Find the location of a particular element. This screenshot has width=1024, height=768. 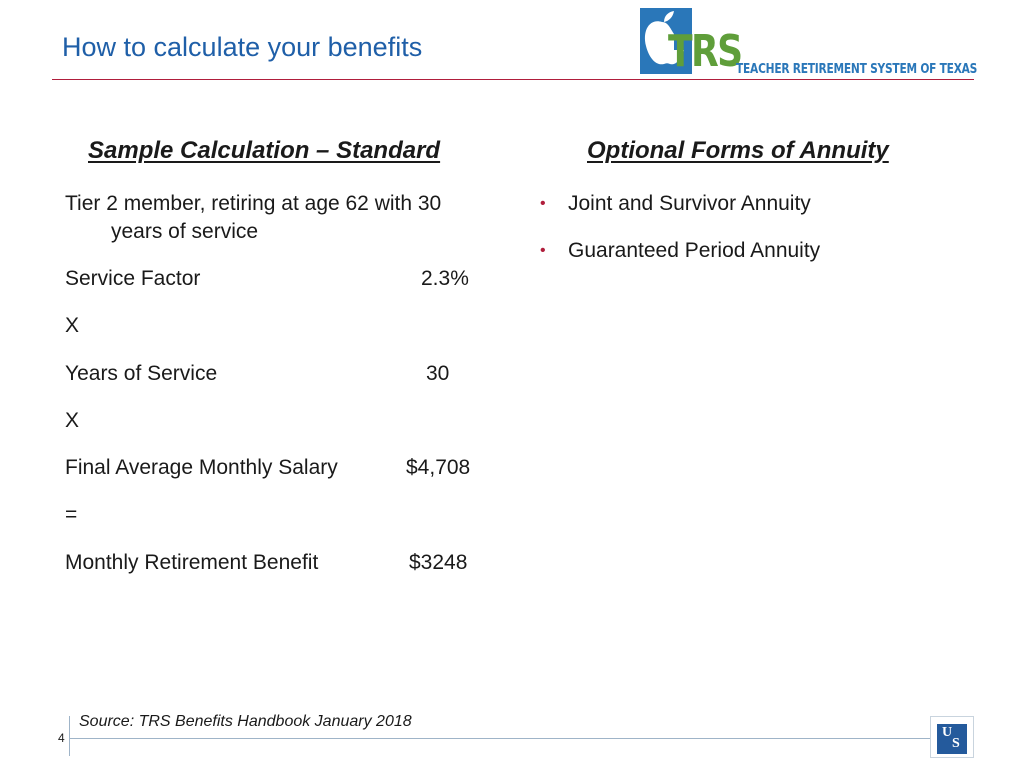

trs-logo: TRS TEACHER RETIREMENT SYSTEM OF TEXAS is located at coordinates (808, 42).